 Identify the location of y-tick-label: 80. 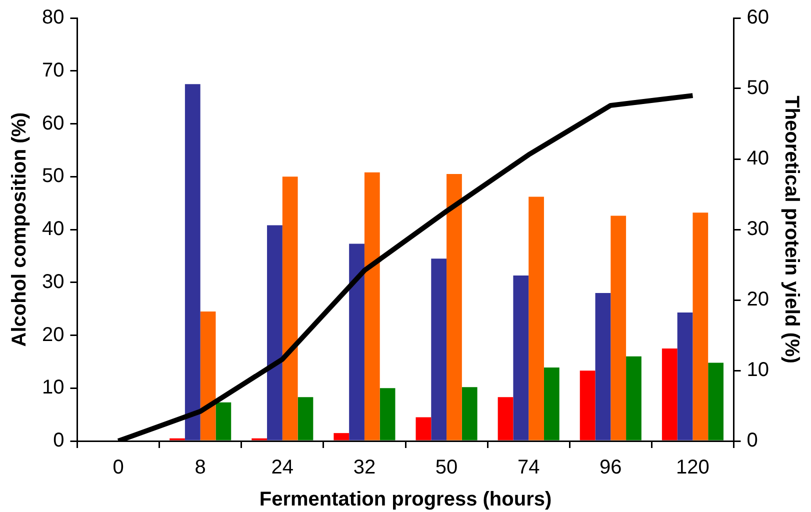
(53, 17).